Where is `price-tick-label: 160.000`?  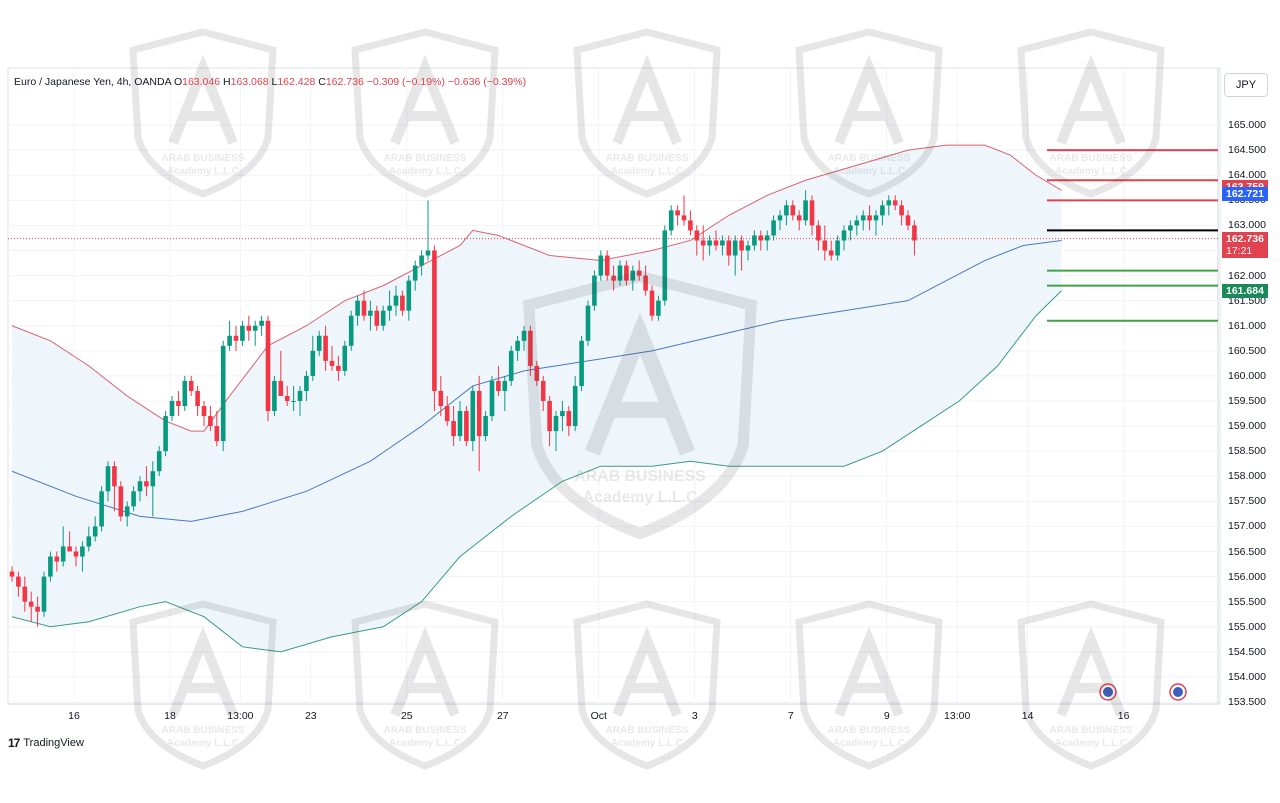 price-tick-label: 160.000 is located at coordinates (1247, 375).